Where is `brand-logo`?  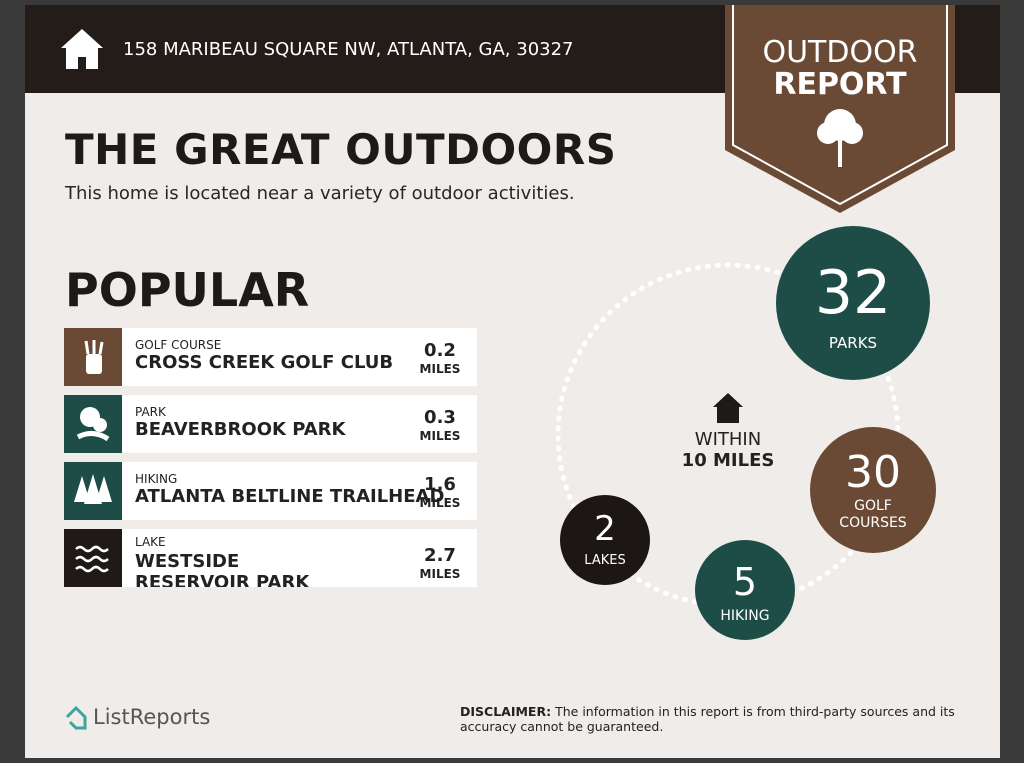
brand-logo is located at coordinates (76, 717).